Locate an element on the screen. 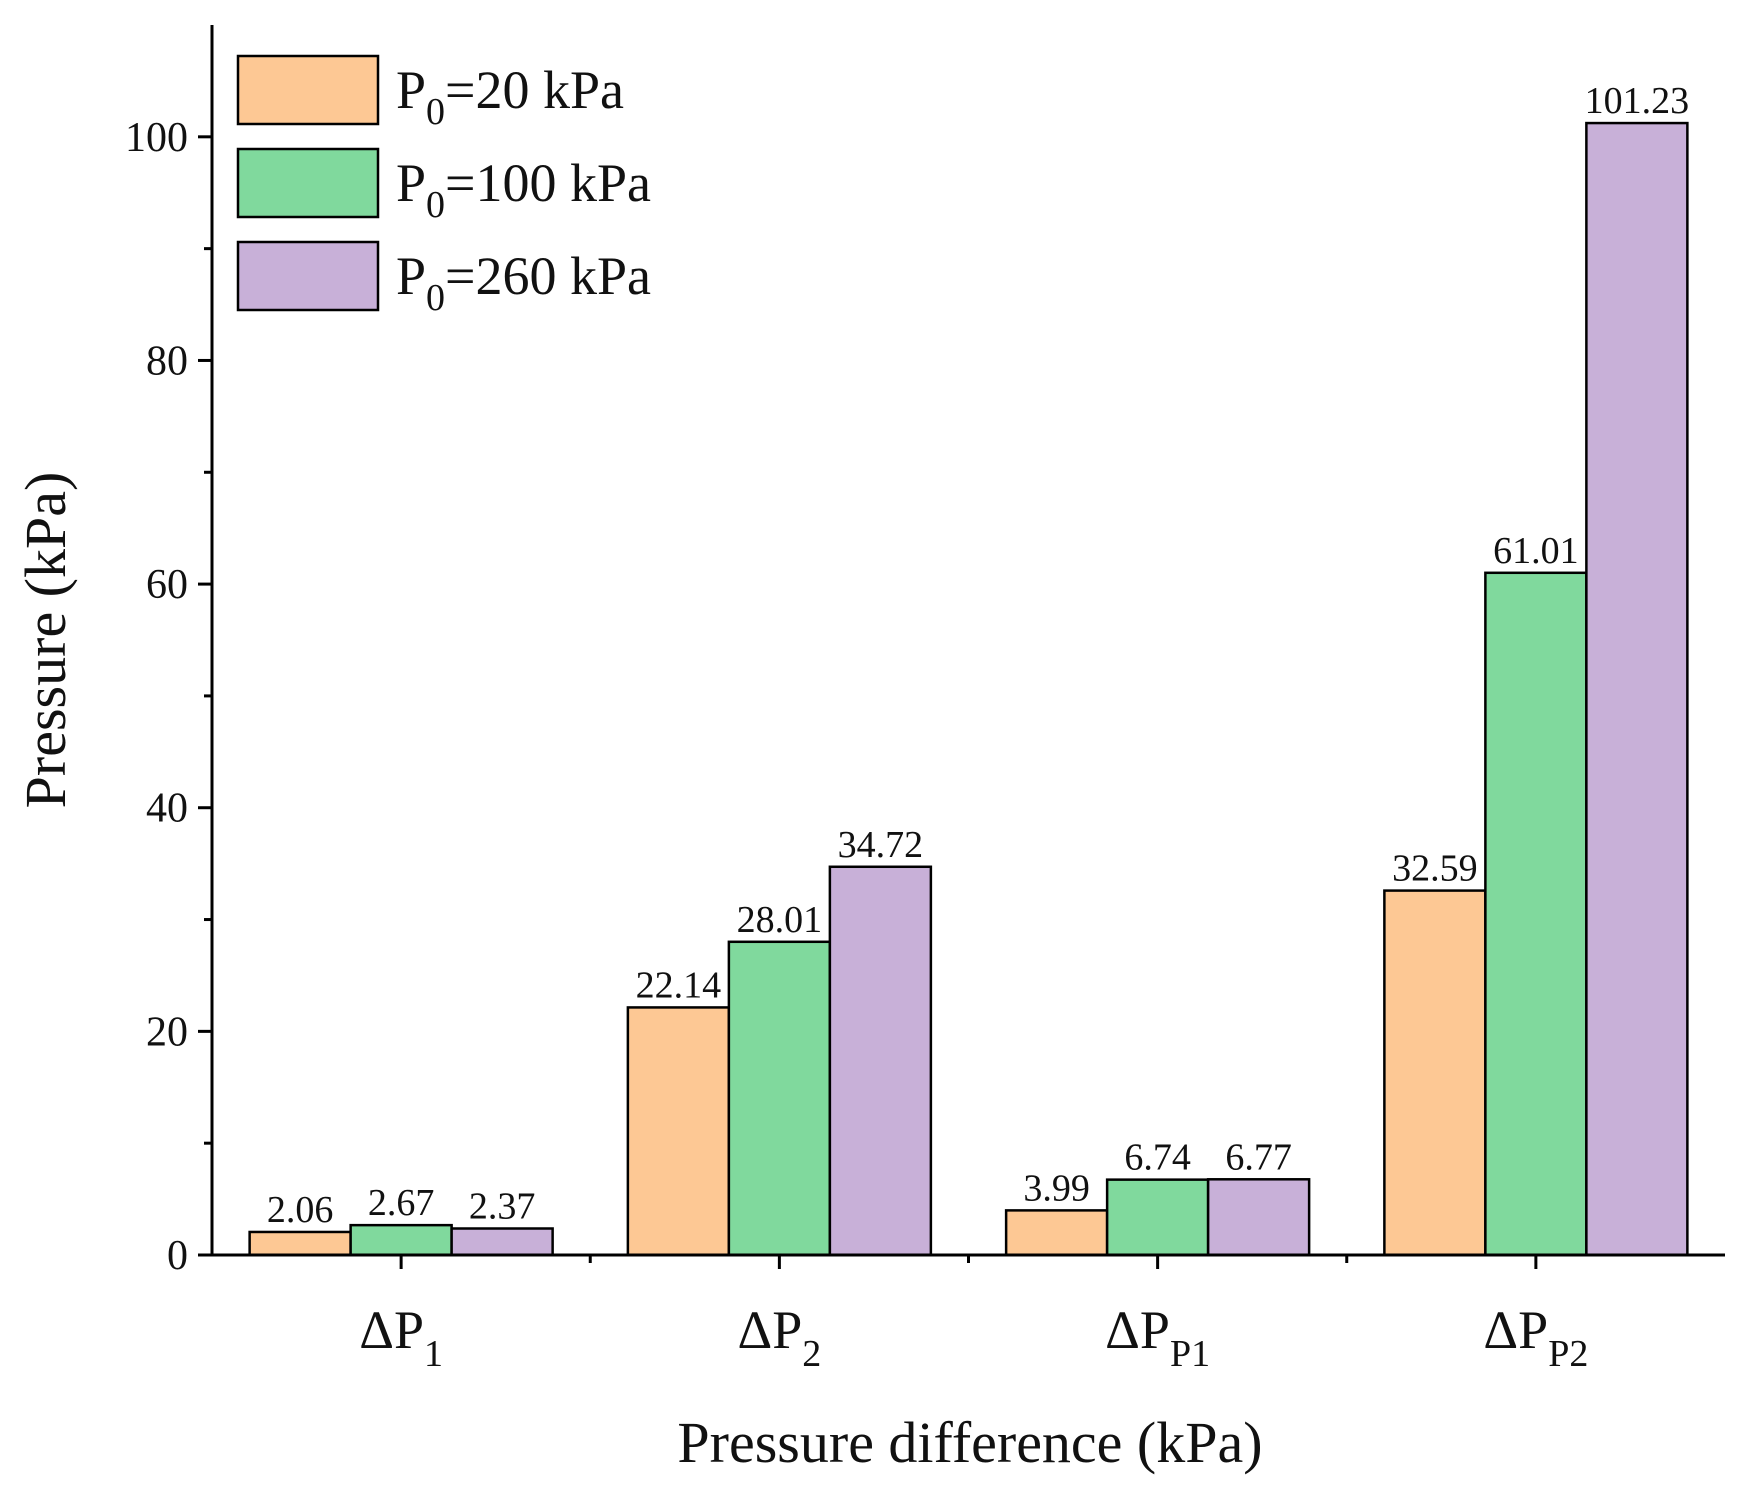 The image size is (1747, 1487). y-tick-label-3: 60 is located at coordinates (167, 585).